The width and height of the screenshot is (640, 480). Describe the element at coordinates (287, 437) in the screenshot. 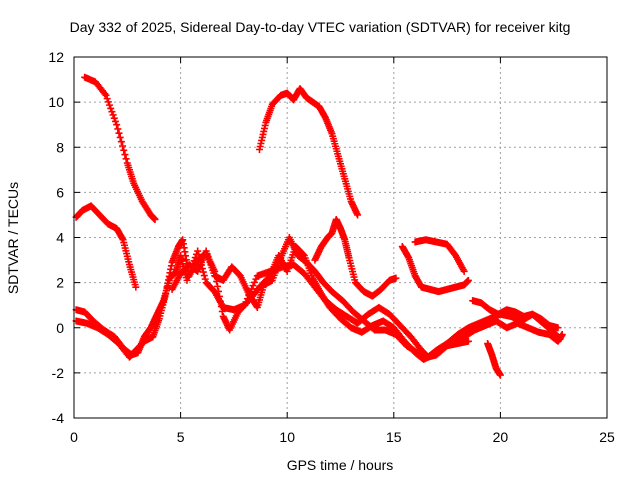

I see `x-tick-label: 10` at that location.